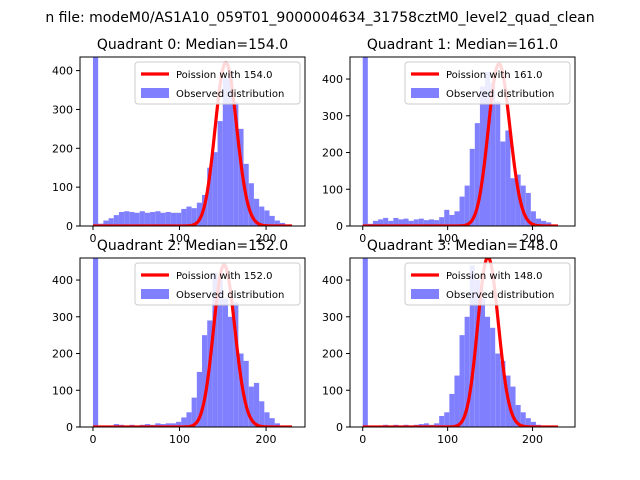 The width and height of the screenshot is (640, 480). I want to click on y-tick-label: 0, so click(339, 427).